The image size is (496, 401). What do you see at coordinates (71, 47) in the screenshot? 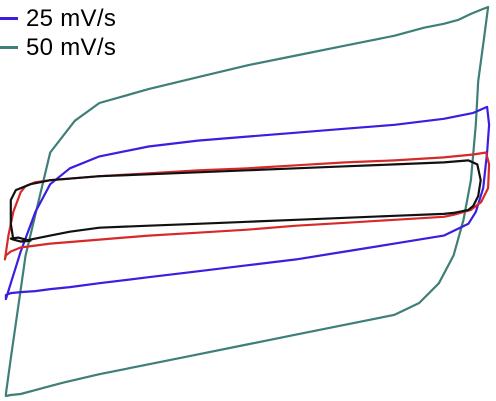
I see `legend-label-50mvs: 50 mV/s` at bounding box center [71, 47].